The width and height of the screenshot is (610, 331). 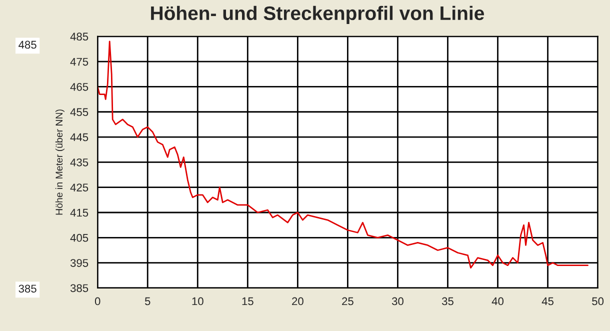 What do you see at coordinates (348, 301) in the screenshot?
I see `x-tick-label: 25` at bounding box center [348, 301].